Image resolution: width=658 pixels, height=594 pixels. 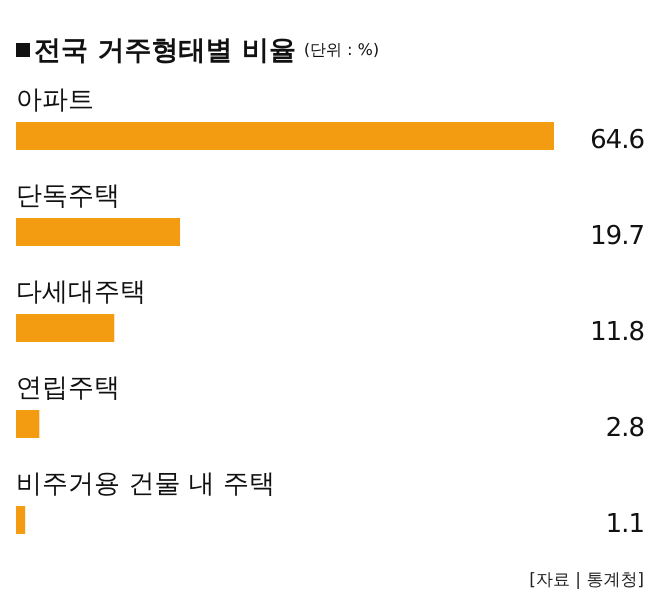 I want to click on text: [자료 | 통계청], so click(x=586, y=580).